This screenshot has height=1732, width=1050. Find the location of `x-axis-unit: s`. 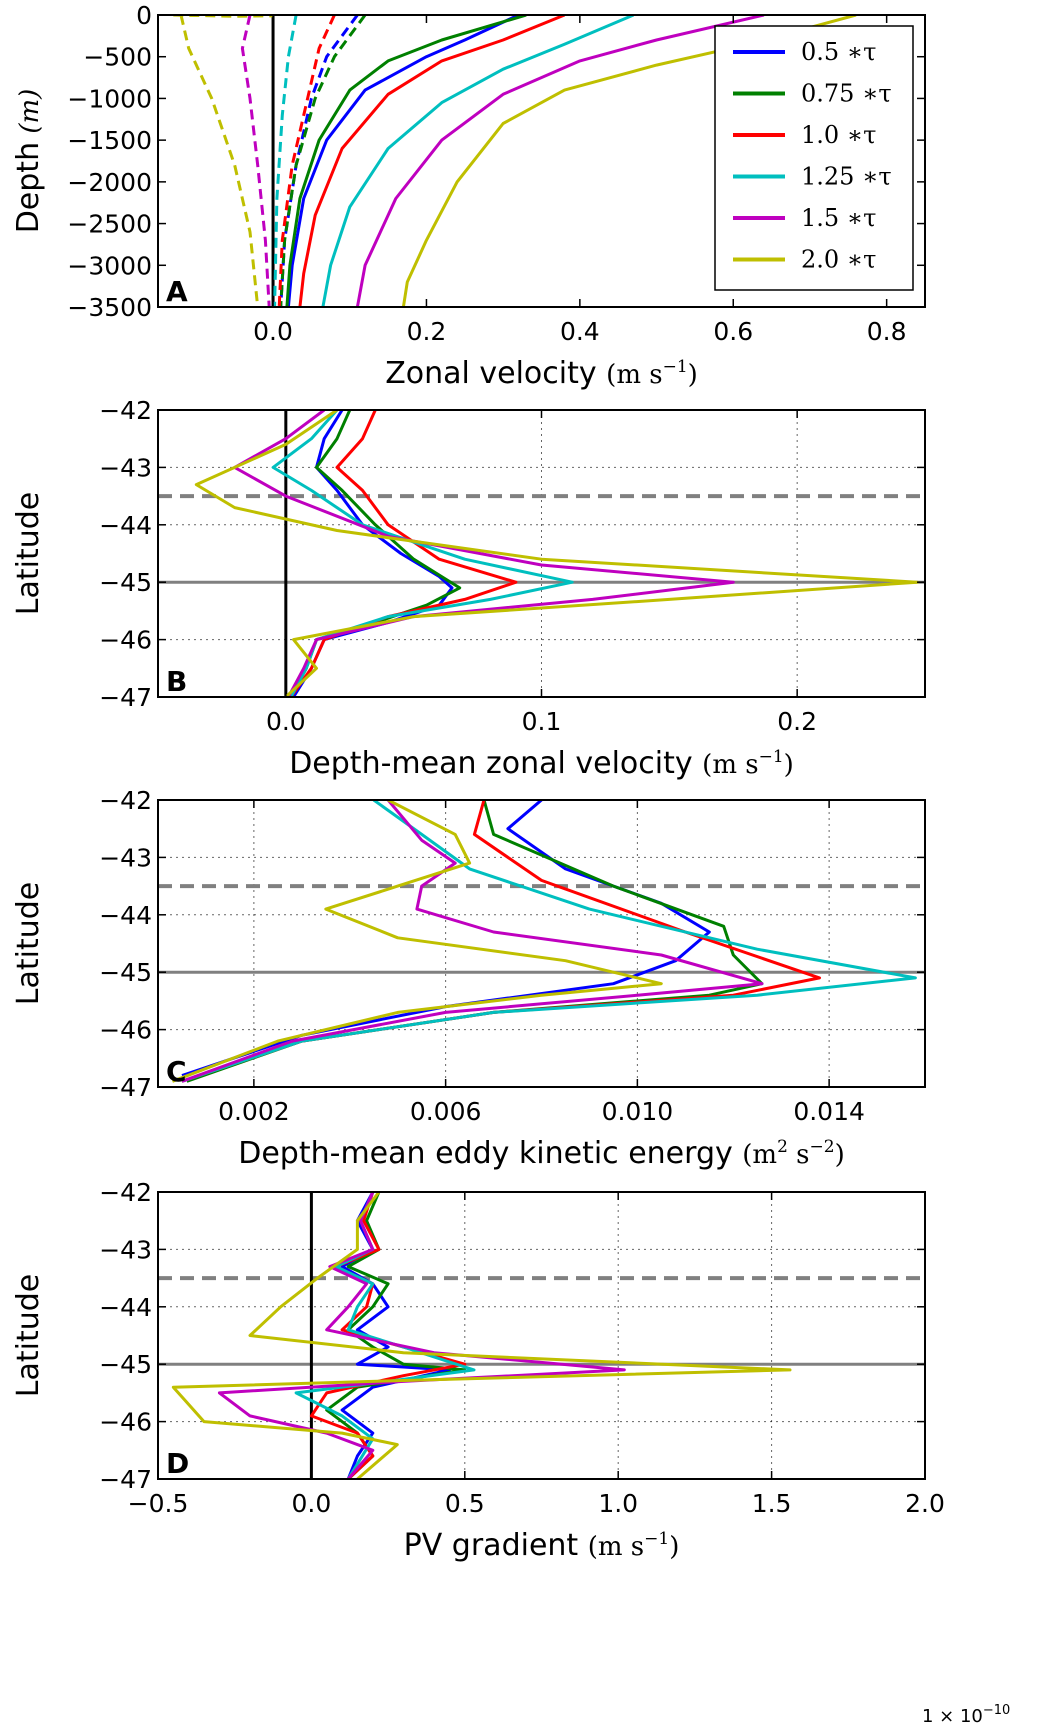

x-axis-unit: s is located at coordinates (799, 1155).